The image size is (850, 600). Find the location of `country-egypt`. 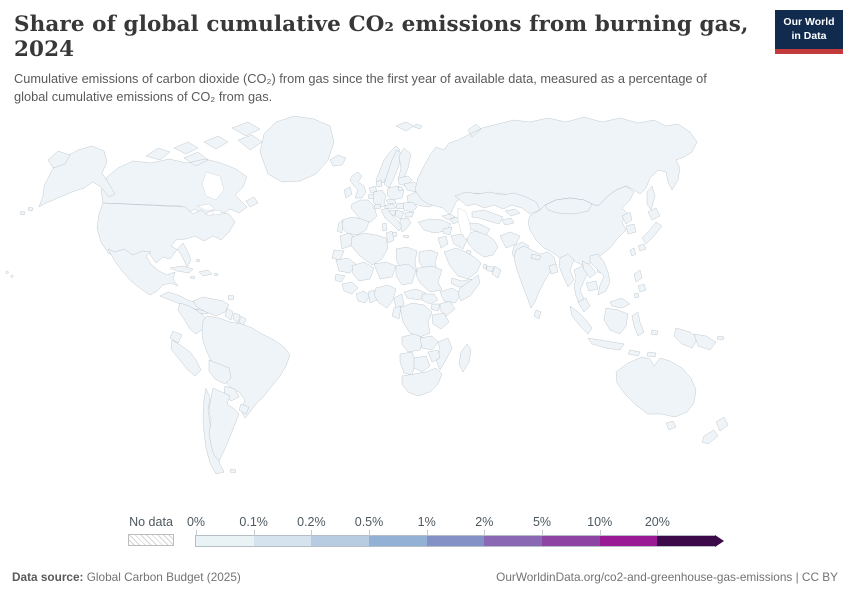

country-egypt is located at coordinates (428, 260).